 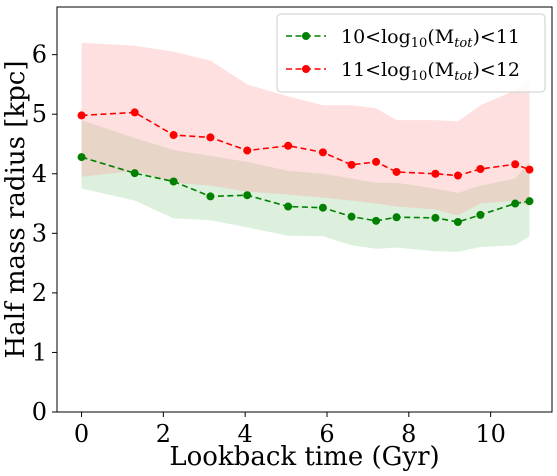 I want to click on y-axis-label: Half mass radius [kpc], so click(x=16, y=210).